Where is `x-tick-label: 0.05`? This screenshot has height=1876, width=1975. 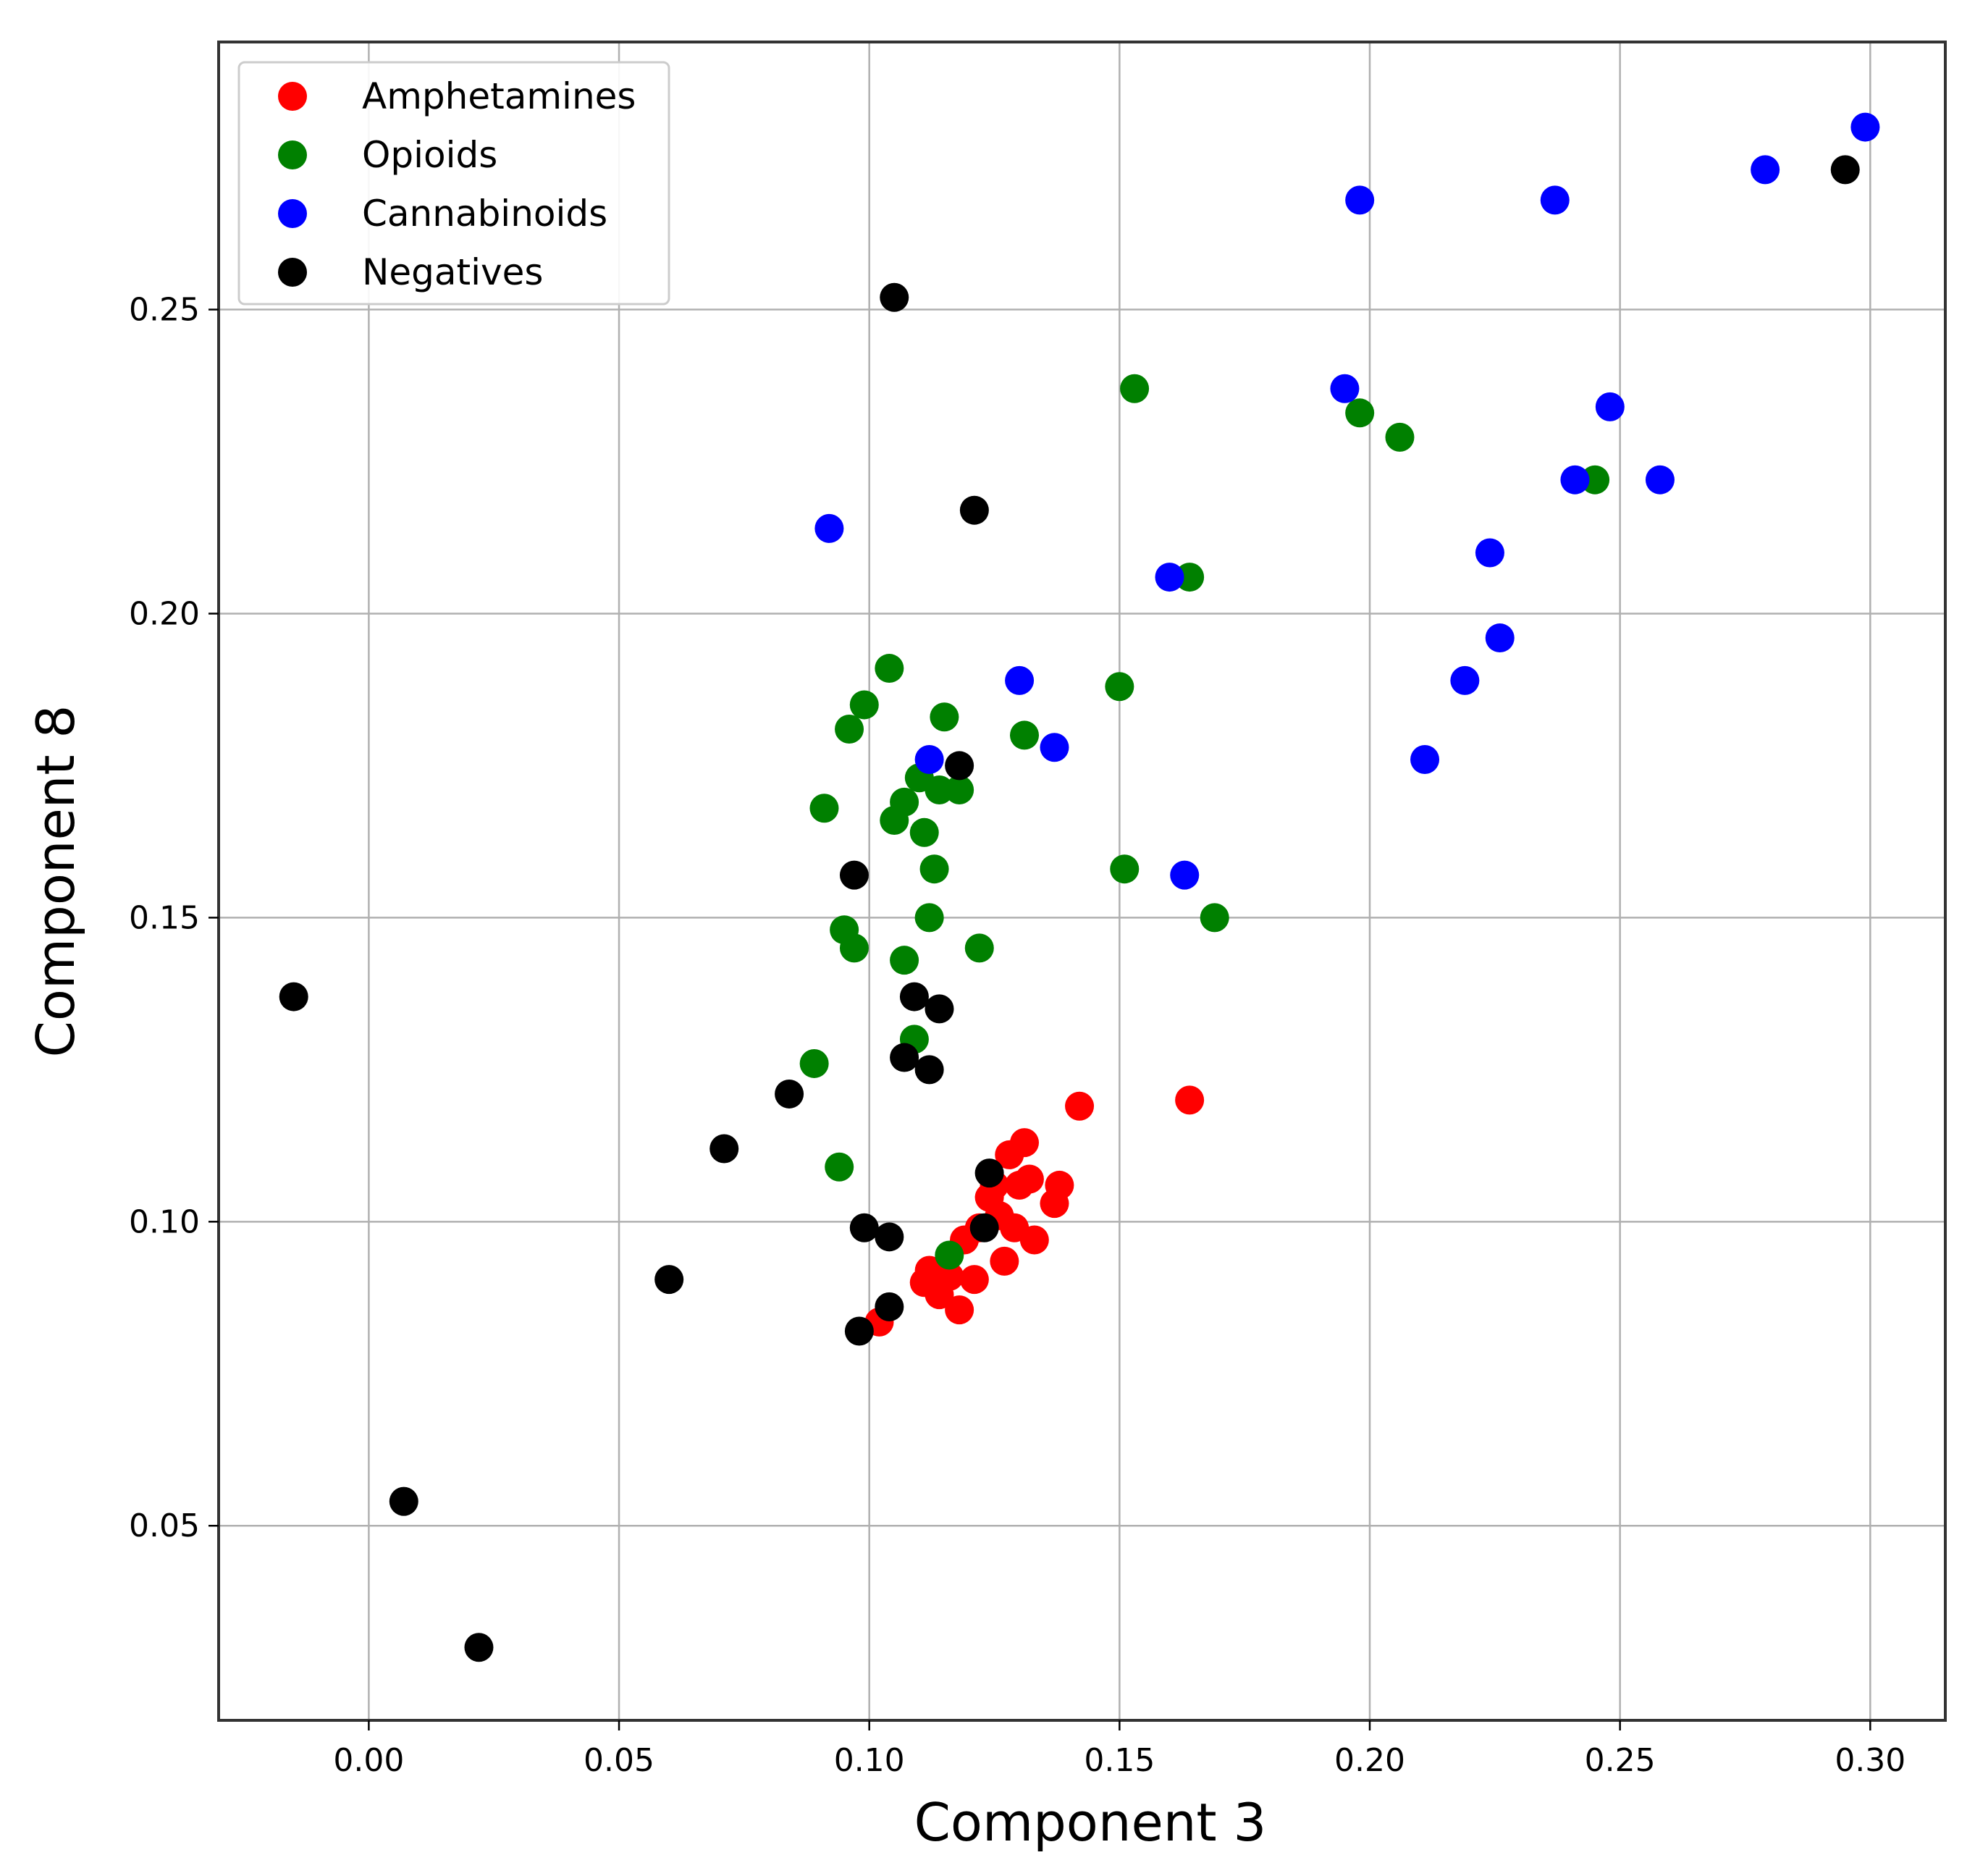 x-tick-label: 0.05 is located at coordinates (619, 1760).